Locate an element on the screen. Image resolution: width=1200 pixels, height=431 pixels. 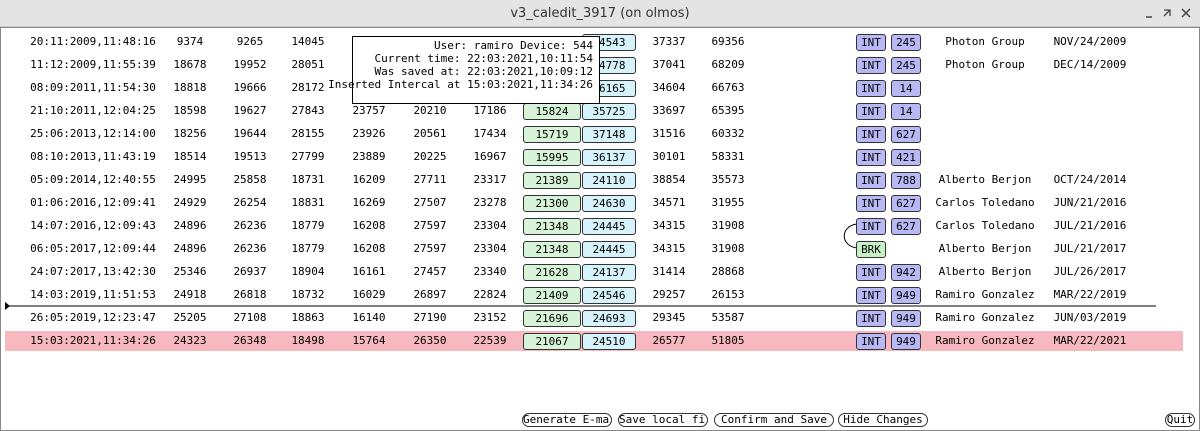
table-cell: 27108 is located at coordinates (250, 317).